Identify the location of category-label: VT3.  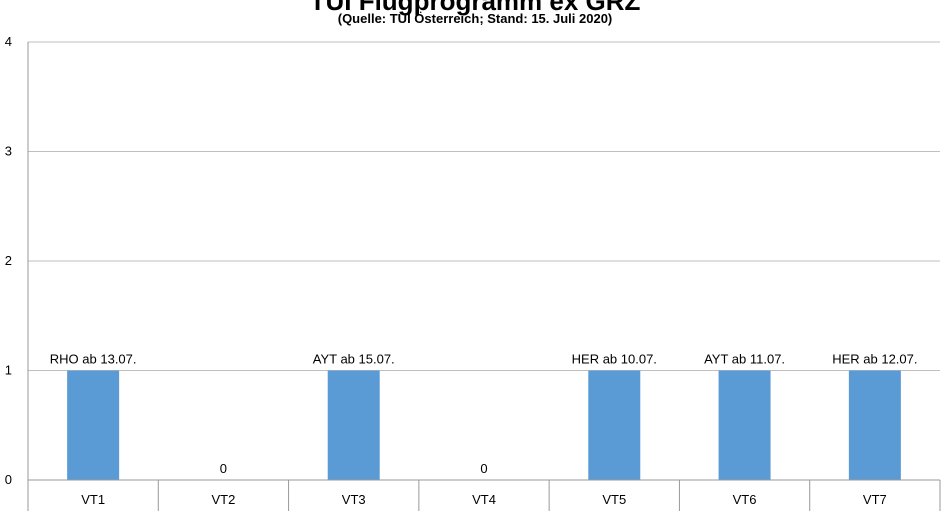
(354, 499).